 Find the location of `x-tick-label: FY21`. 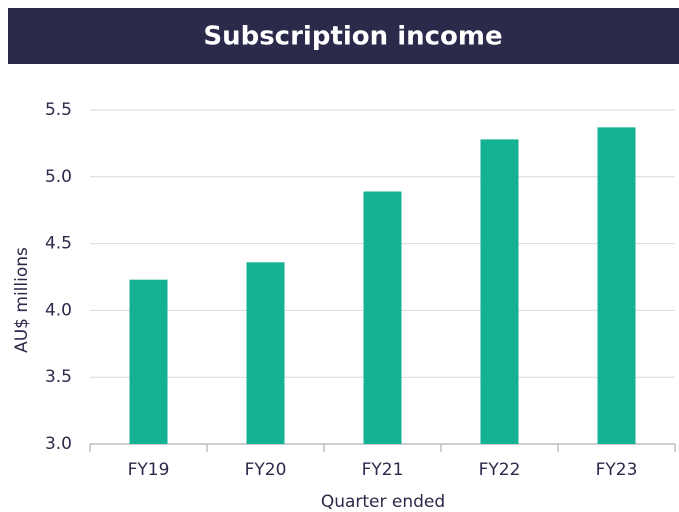

x-tick-label: FY21 is located at coordinates (383, 470).